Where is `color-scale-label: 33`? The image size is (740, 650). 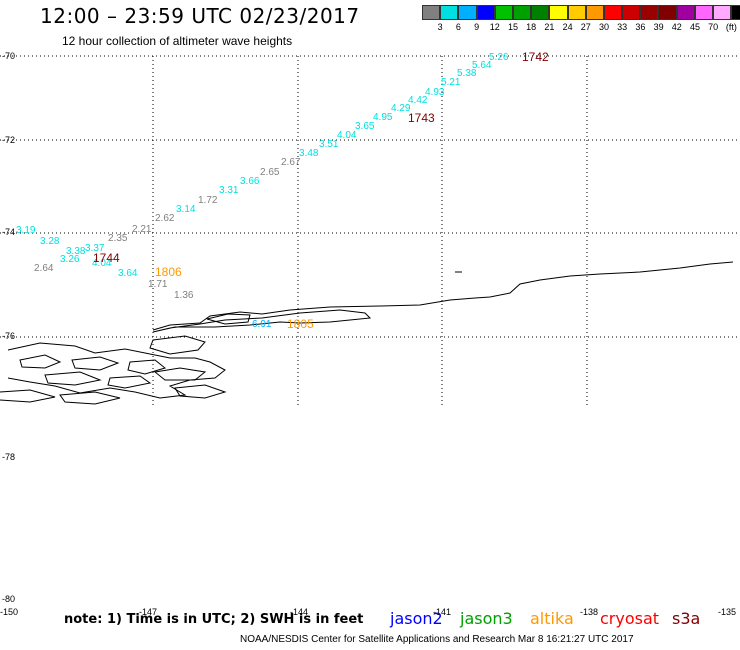
color-scale-label: 33 is located at coordinates (622, 27).